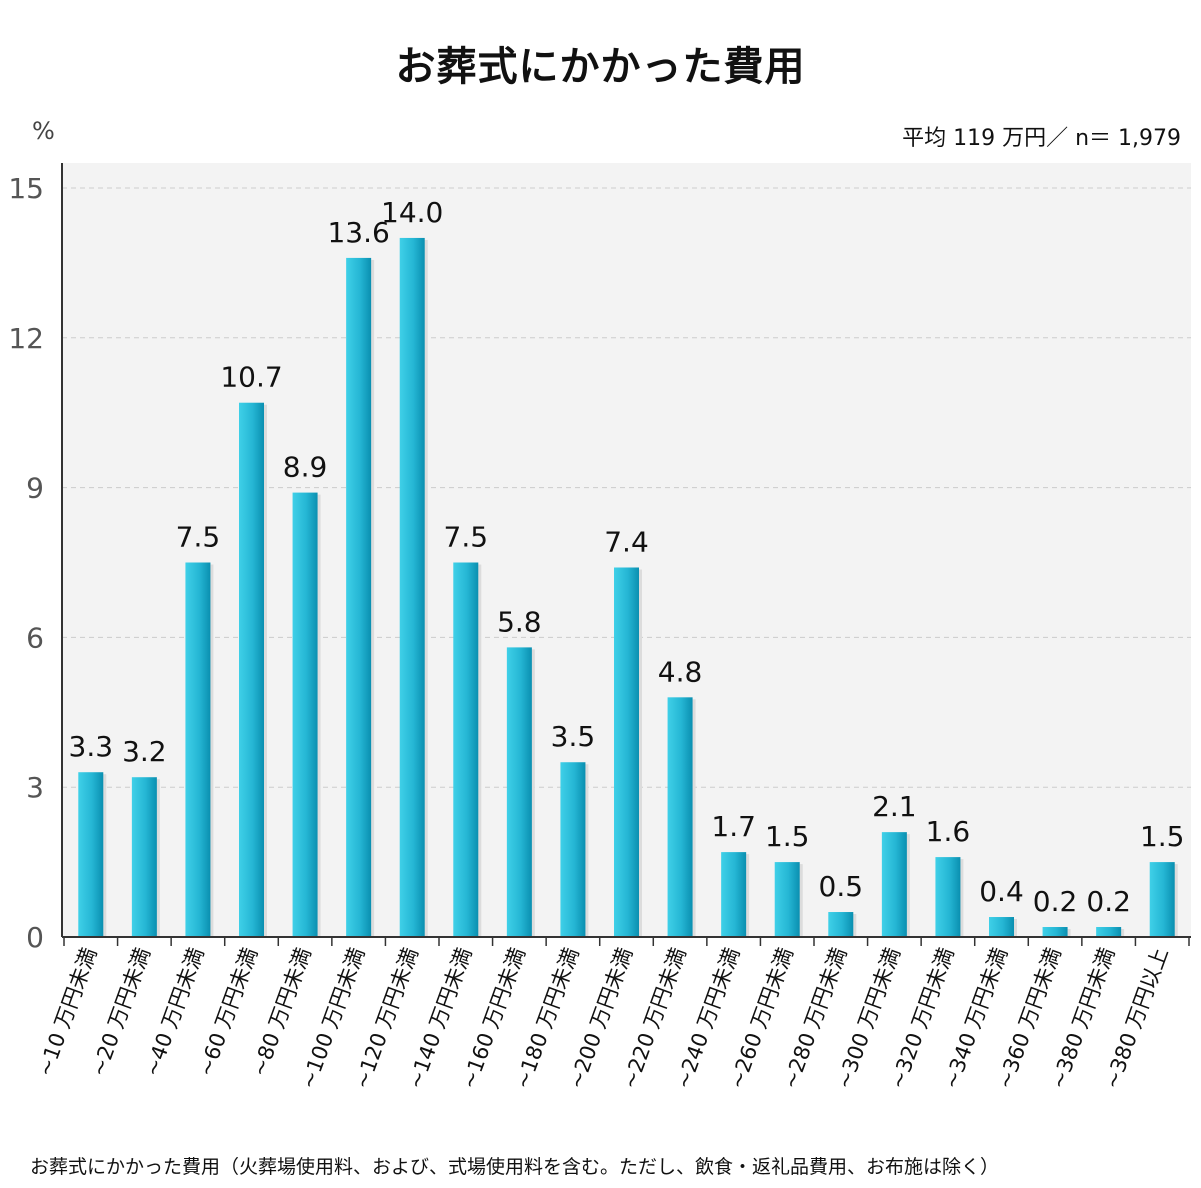 The width and height of the screenshot is (1201, 1188). What do you see at coordinates (26, 188) in the screenshot?
I see `y-tick-label: 15` at bounding box center [26, 188].